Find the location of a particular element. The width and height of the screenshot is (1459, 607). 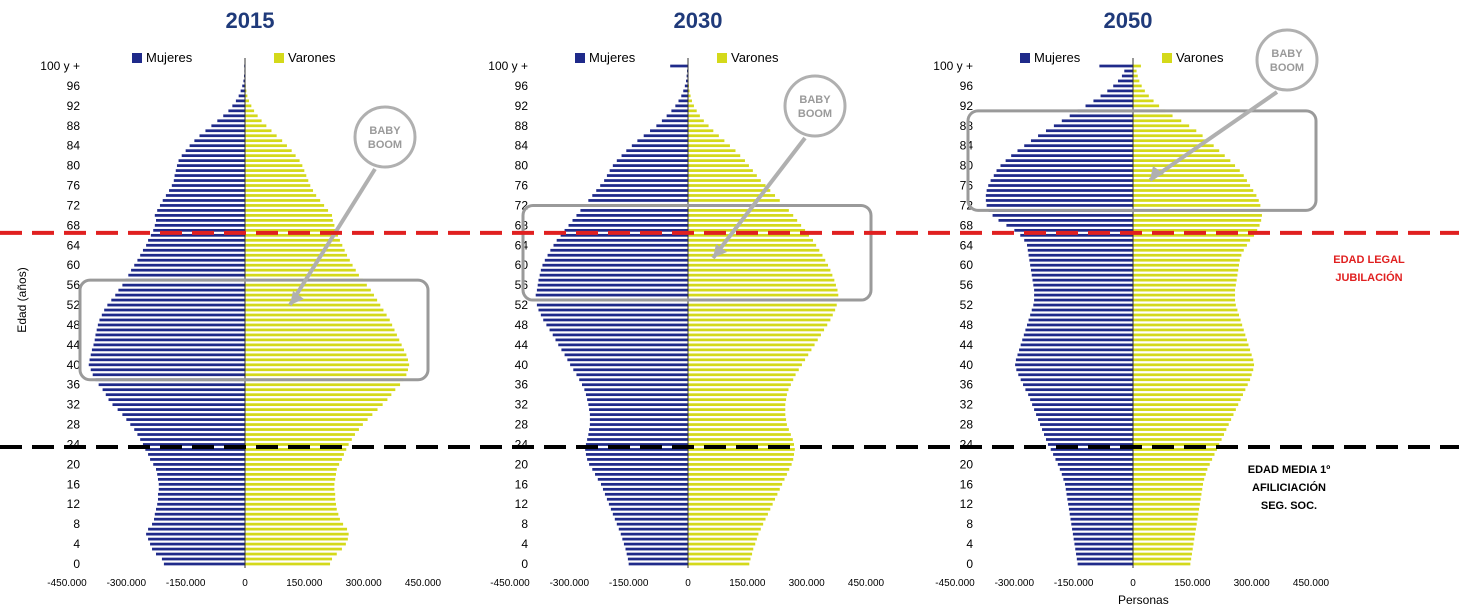

affiliation-age-annotation: EDAD MEDIA 1º AFILICIACIÓN SEG. SOC. is located at coordinates (1289, 488).